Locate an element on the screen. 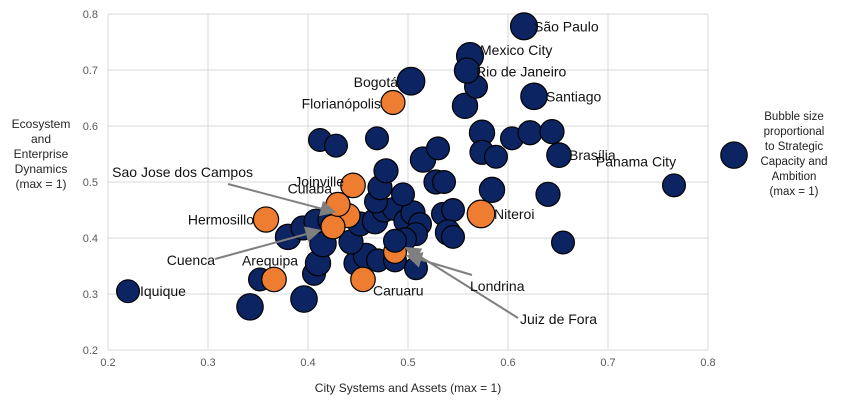 The height and width of the screenshot is (402, 850). x-tick-label: 0.8 is located at coordinates (707, 363).